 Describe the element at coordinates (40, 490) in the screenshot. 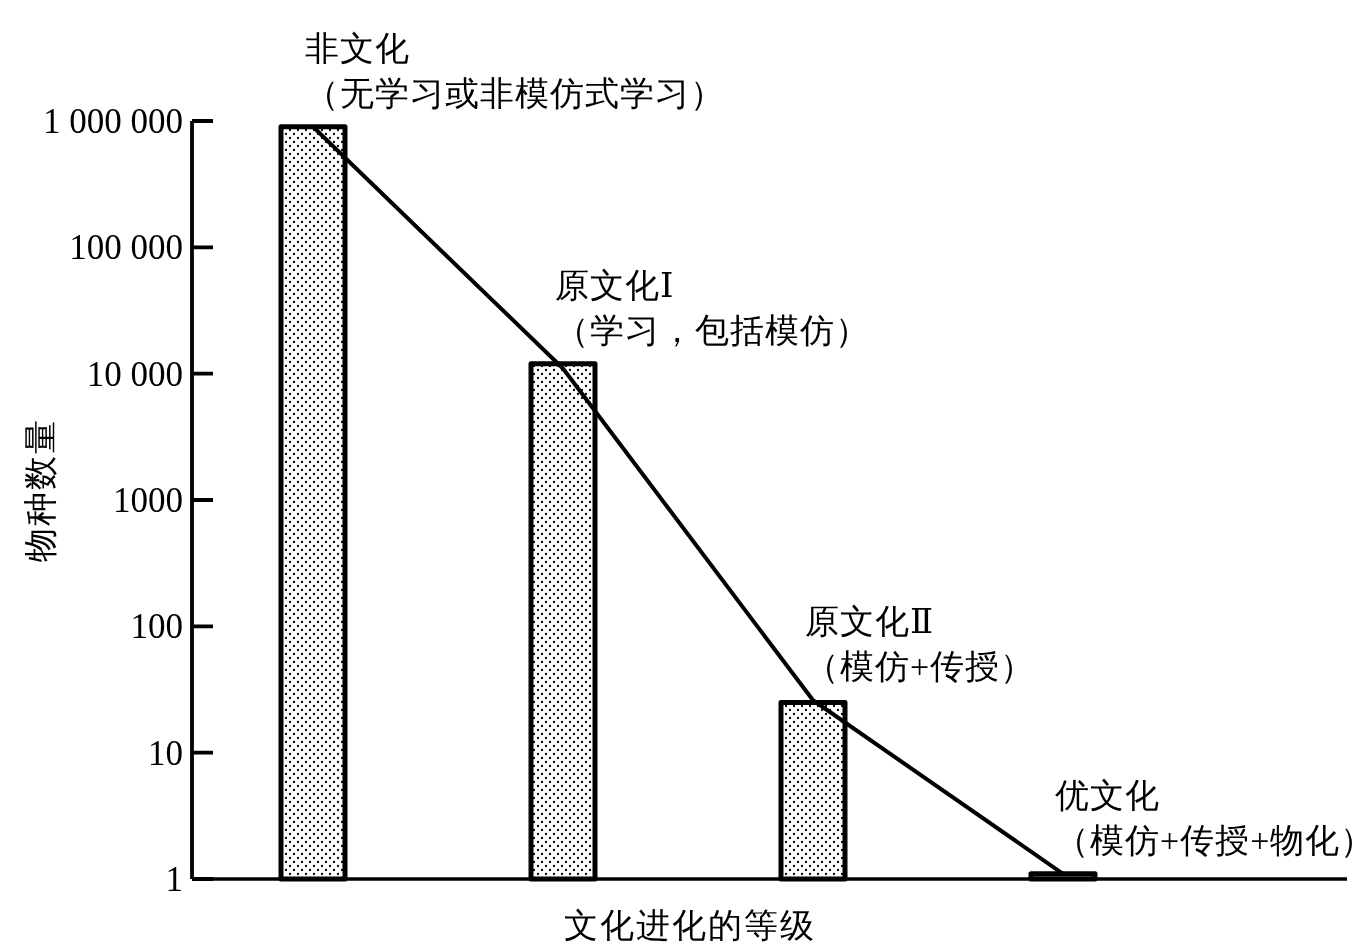

I see `y-axis-title: 物种数量` at that location.